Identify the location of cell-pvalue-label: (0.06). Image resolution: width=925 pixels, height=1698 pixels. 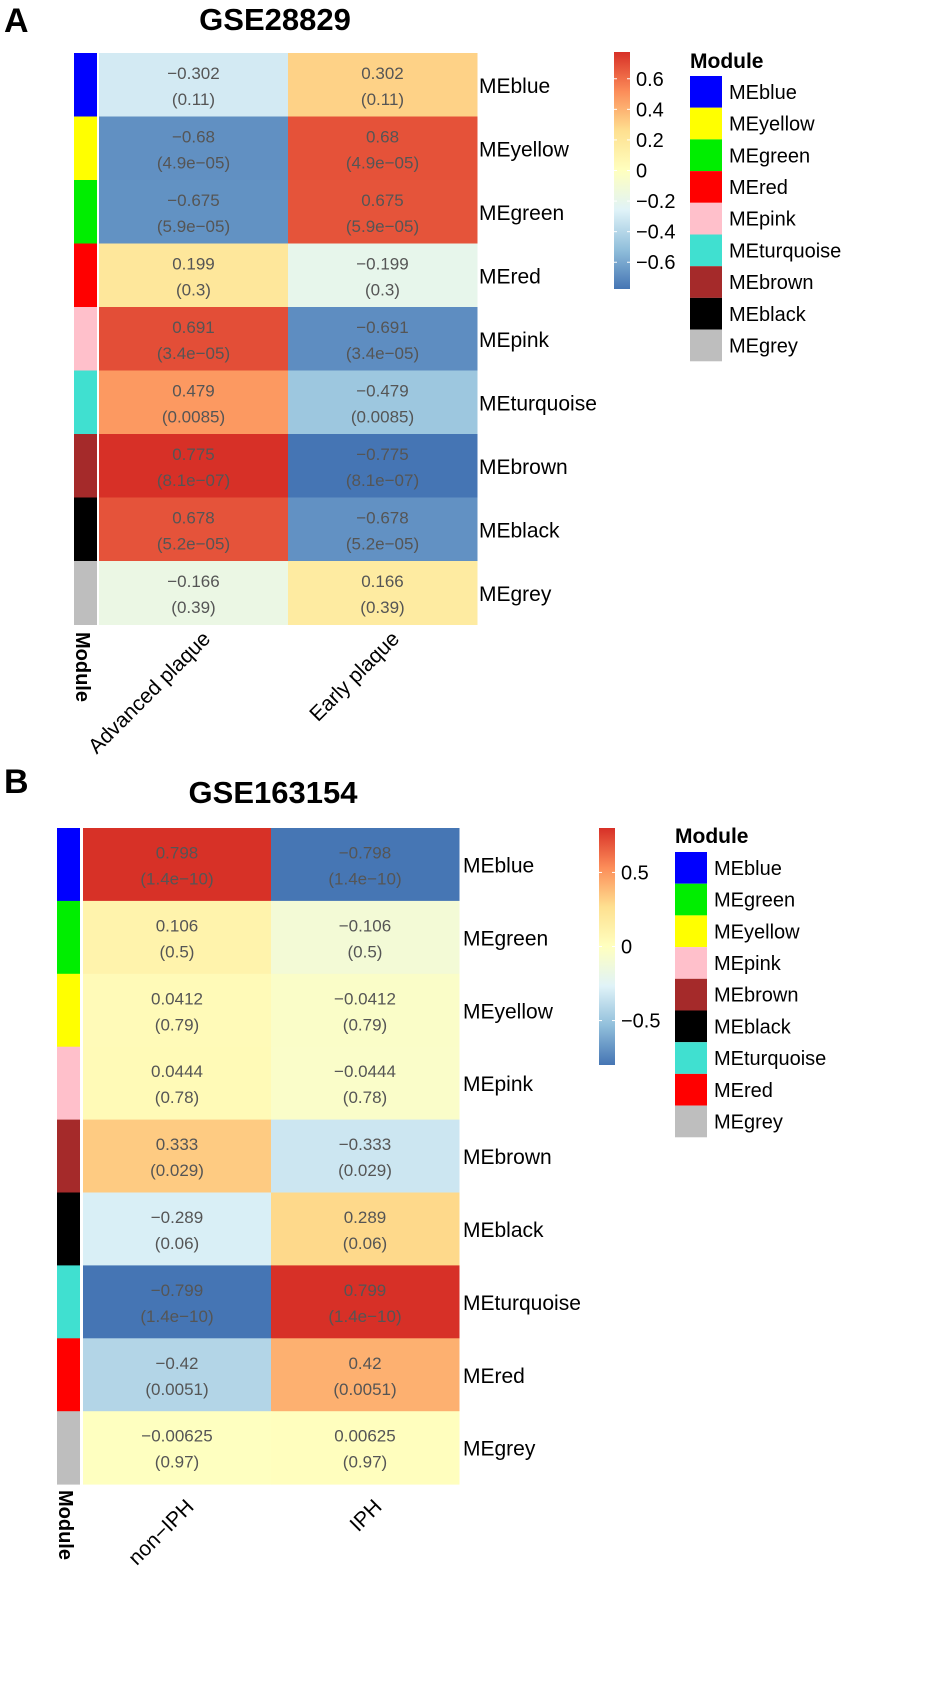
(365, 1243).